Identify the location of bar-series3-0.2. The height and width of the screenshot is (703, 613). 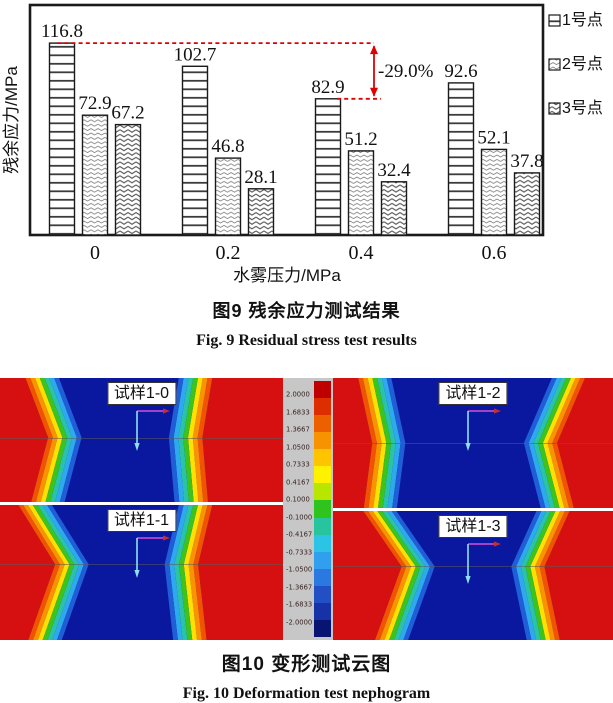
(261, 212).